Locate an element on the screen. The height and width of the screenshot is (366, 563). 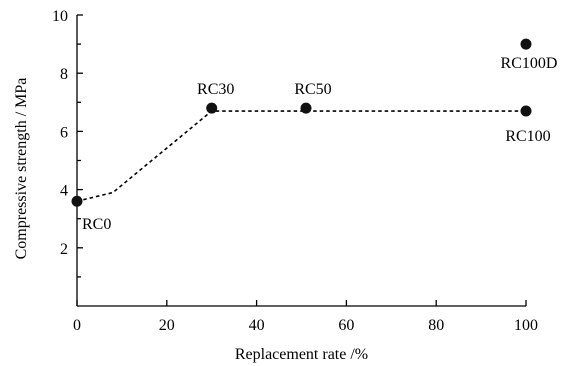
y-tick-label: 8 is located at coordinates (64, 74).